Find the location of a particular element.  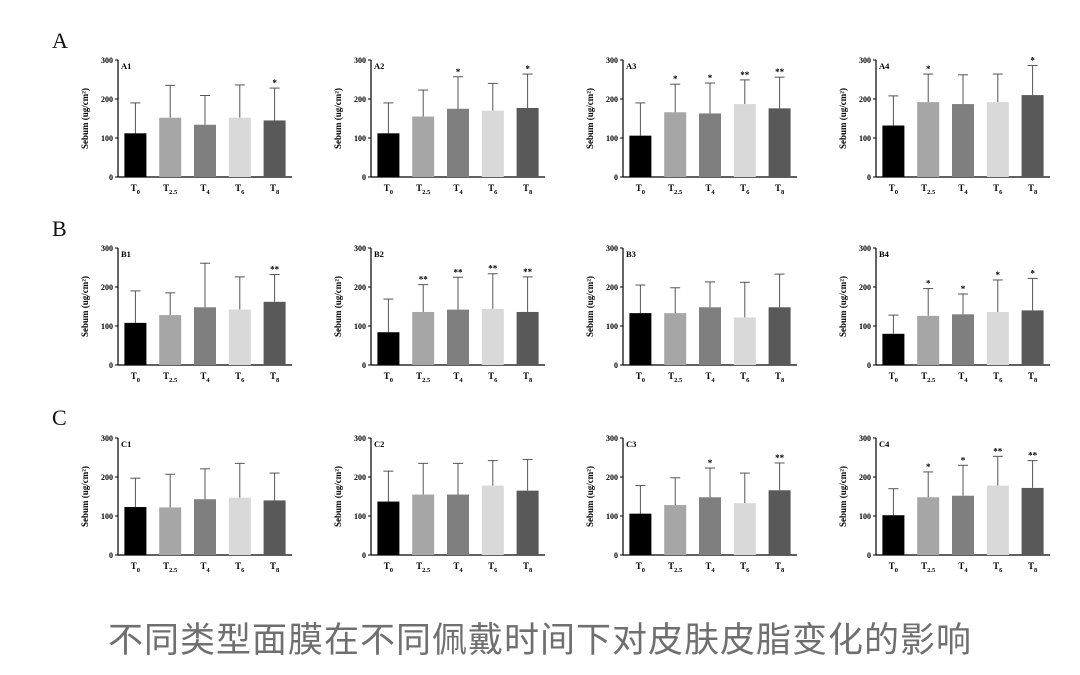

panel-id-label: C3 is located at coordinates (631, 444).